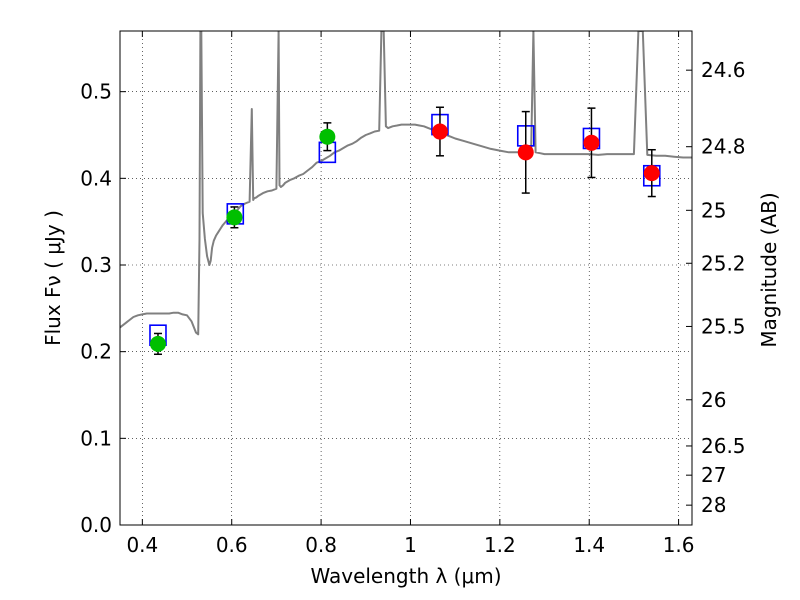  I want to click on x-tick-label: 1, so click(410, 545).